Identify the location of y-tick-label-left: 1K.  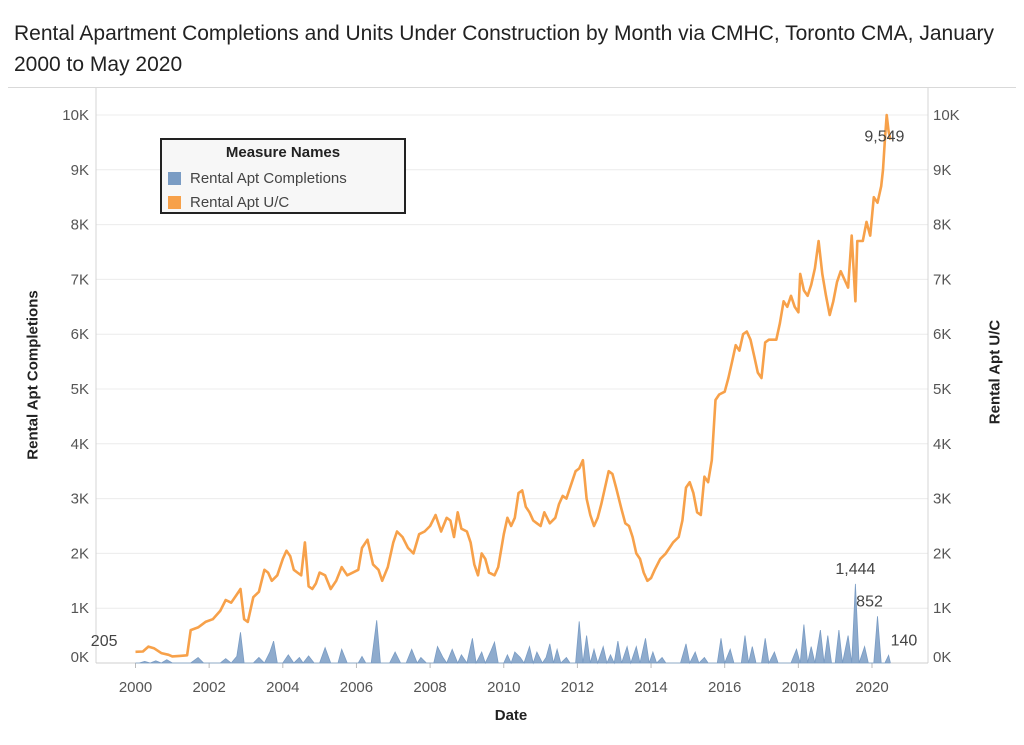
(80, 608).